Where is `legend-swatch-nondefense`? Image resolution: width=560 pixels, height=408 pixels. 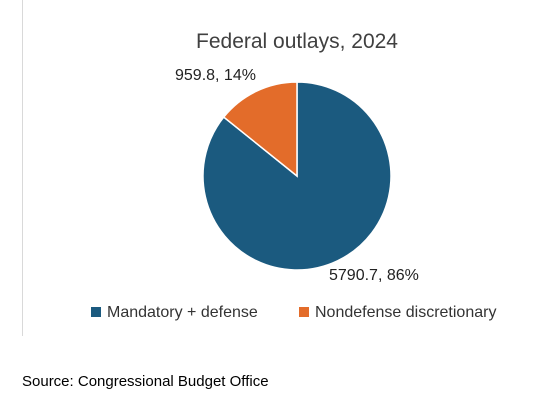 legend-swatch-nondefense is located at coordinates (304, 312).